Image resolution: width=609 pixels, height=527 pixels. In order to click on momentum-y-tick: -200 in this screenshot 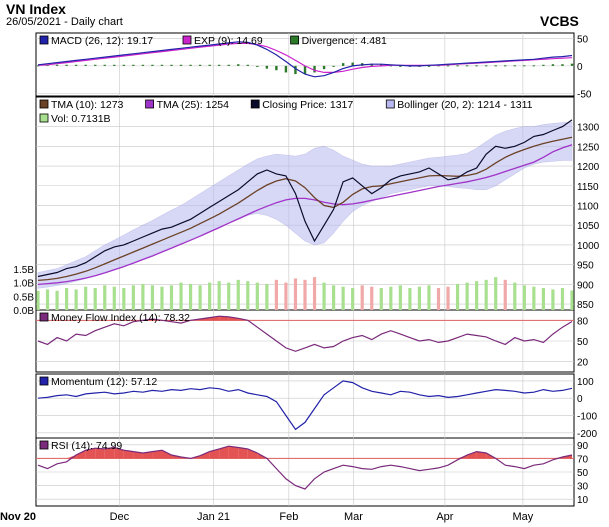, I will do `click(587, 434)`.